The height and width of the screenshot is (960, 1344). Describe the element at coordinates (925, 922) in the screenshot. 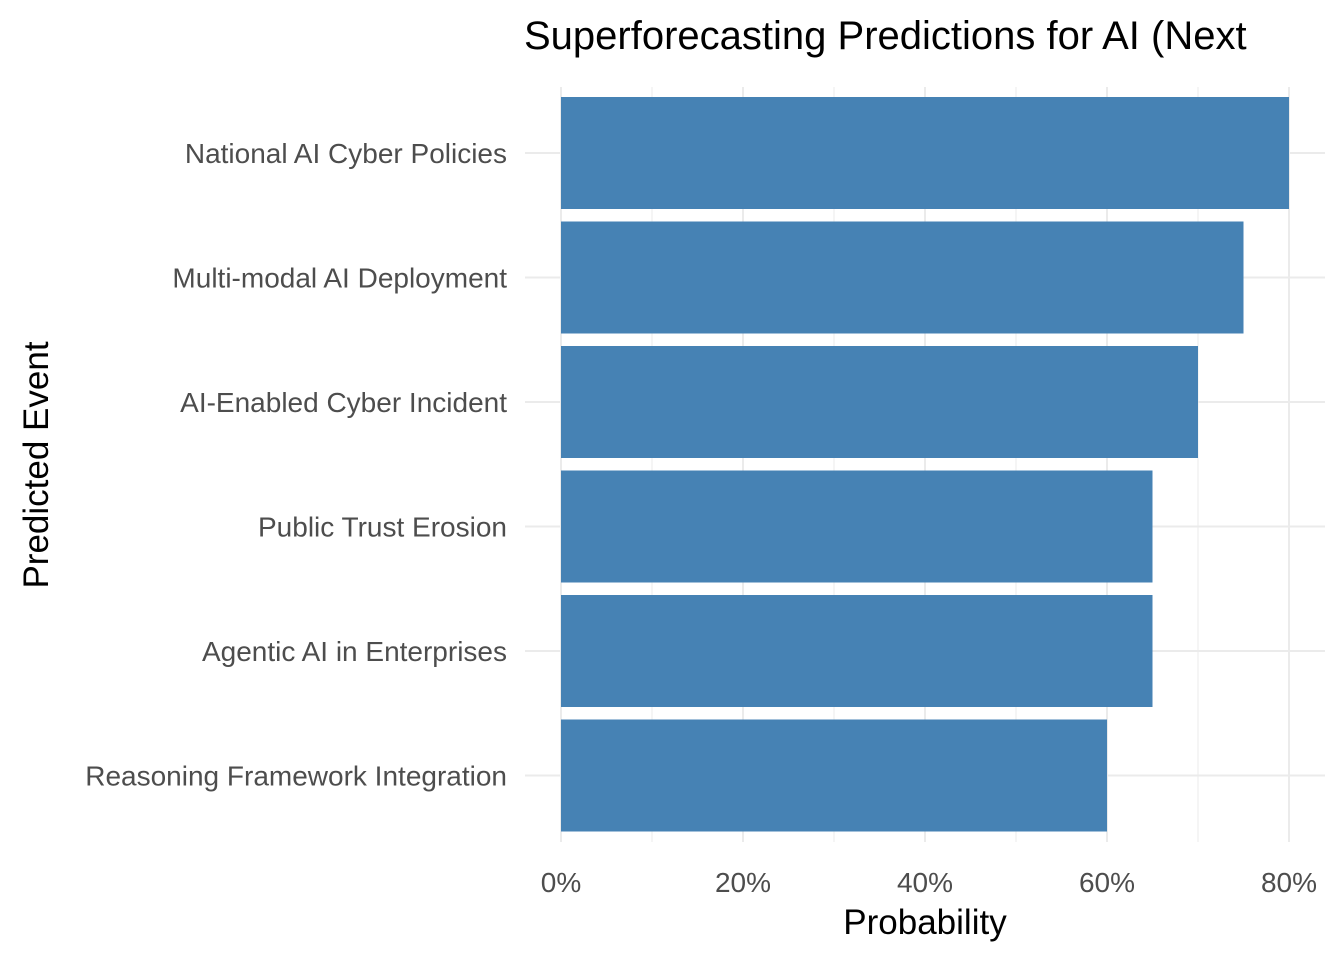

I see `x-axis-title: Probability` at that location.